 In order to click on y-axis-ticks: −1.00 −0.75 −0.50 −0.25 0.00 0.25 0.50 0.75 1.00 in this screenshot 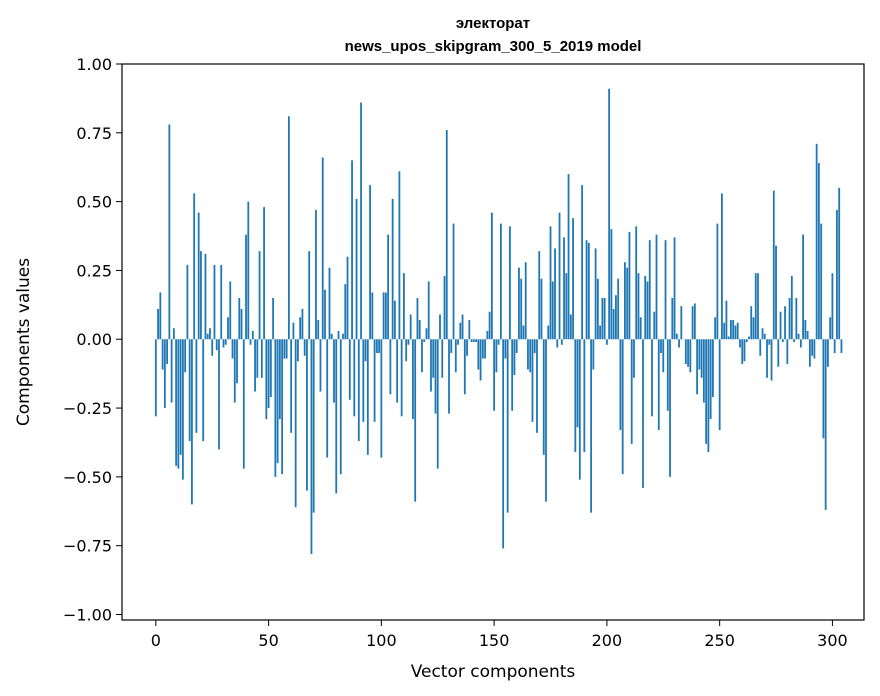, I will do `click(92, 339)`.